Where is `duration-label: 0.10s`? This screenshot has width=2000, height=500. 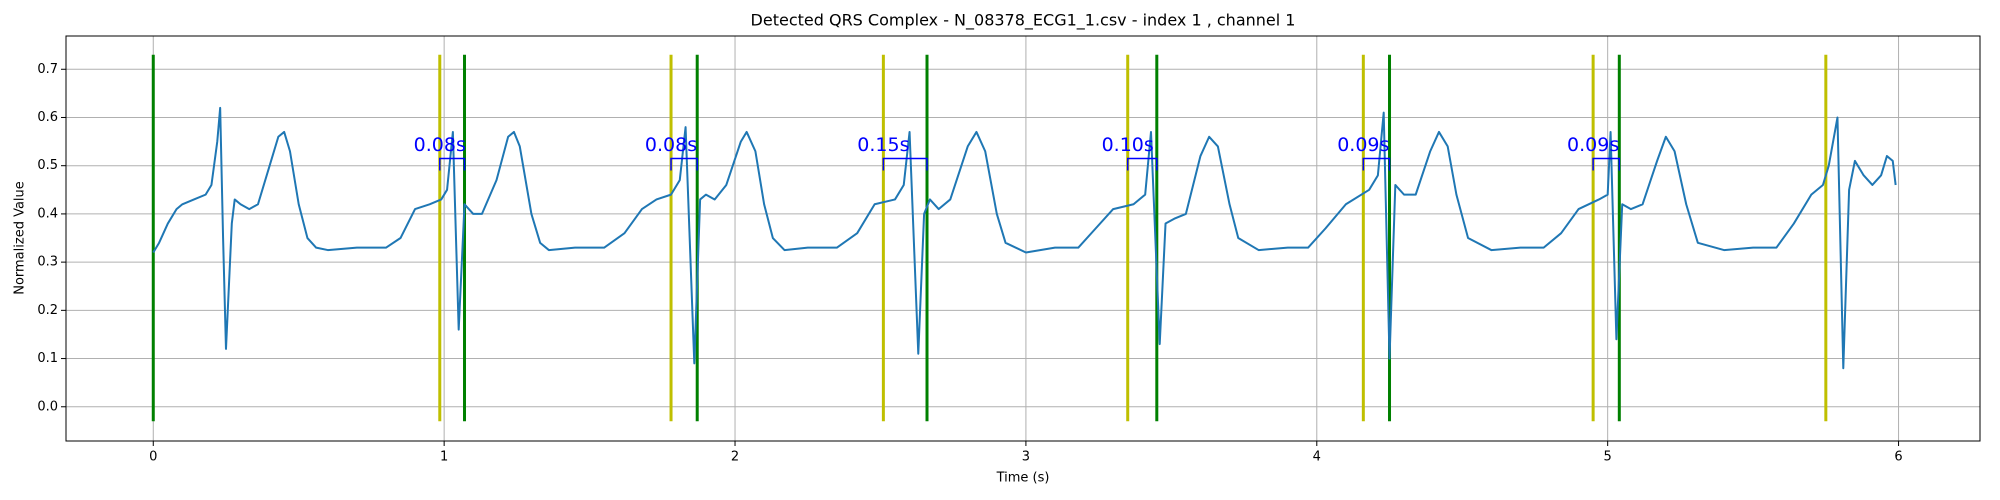 duration-label: 0.10s is located at coordinates (1128, 145).